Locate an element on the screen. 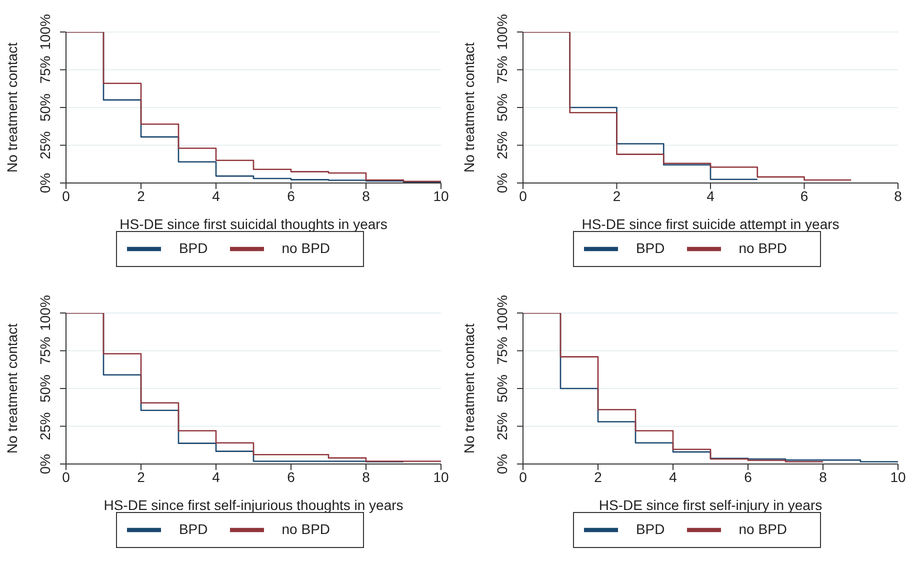  x-axis-title: HS-DE since first self-injurious thoughts in years is located at coordinates (254, 505).